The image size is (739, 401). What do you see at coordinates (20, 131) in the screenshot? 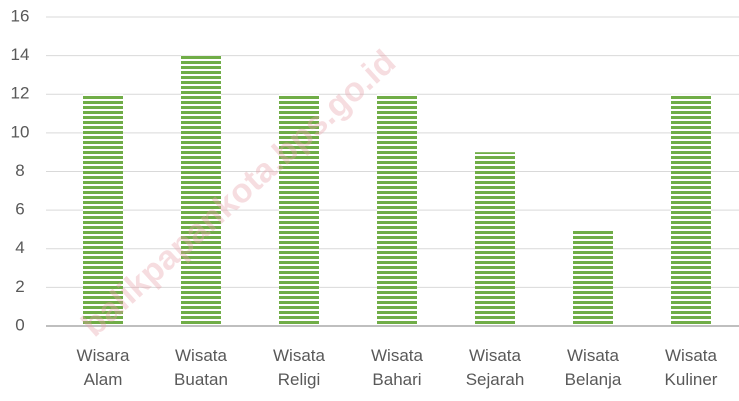
I see `y-tick-label: 10` at bounding box center [20, 131].